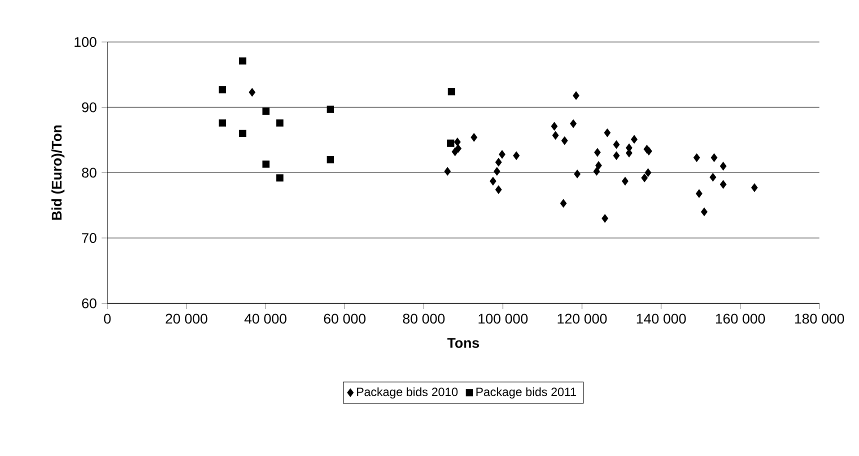  Describe the element at coordinates (89, 107) in the screenshot. I see `y-tick-label: 90` at that location.